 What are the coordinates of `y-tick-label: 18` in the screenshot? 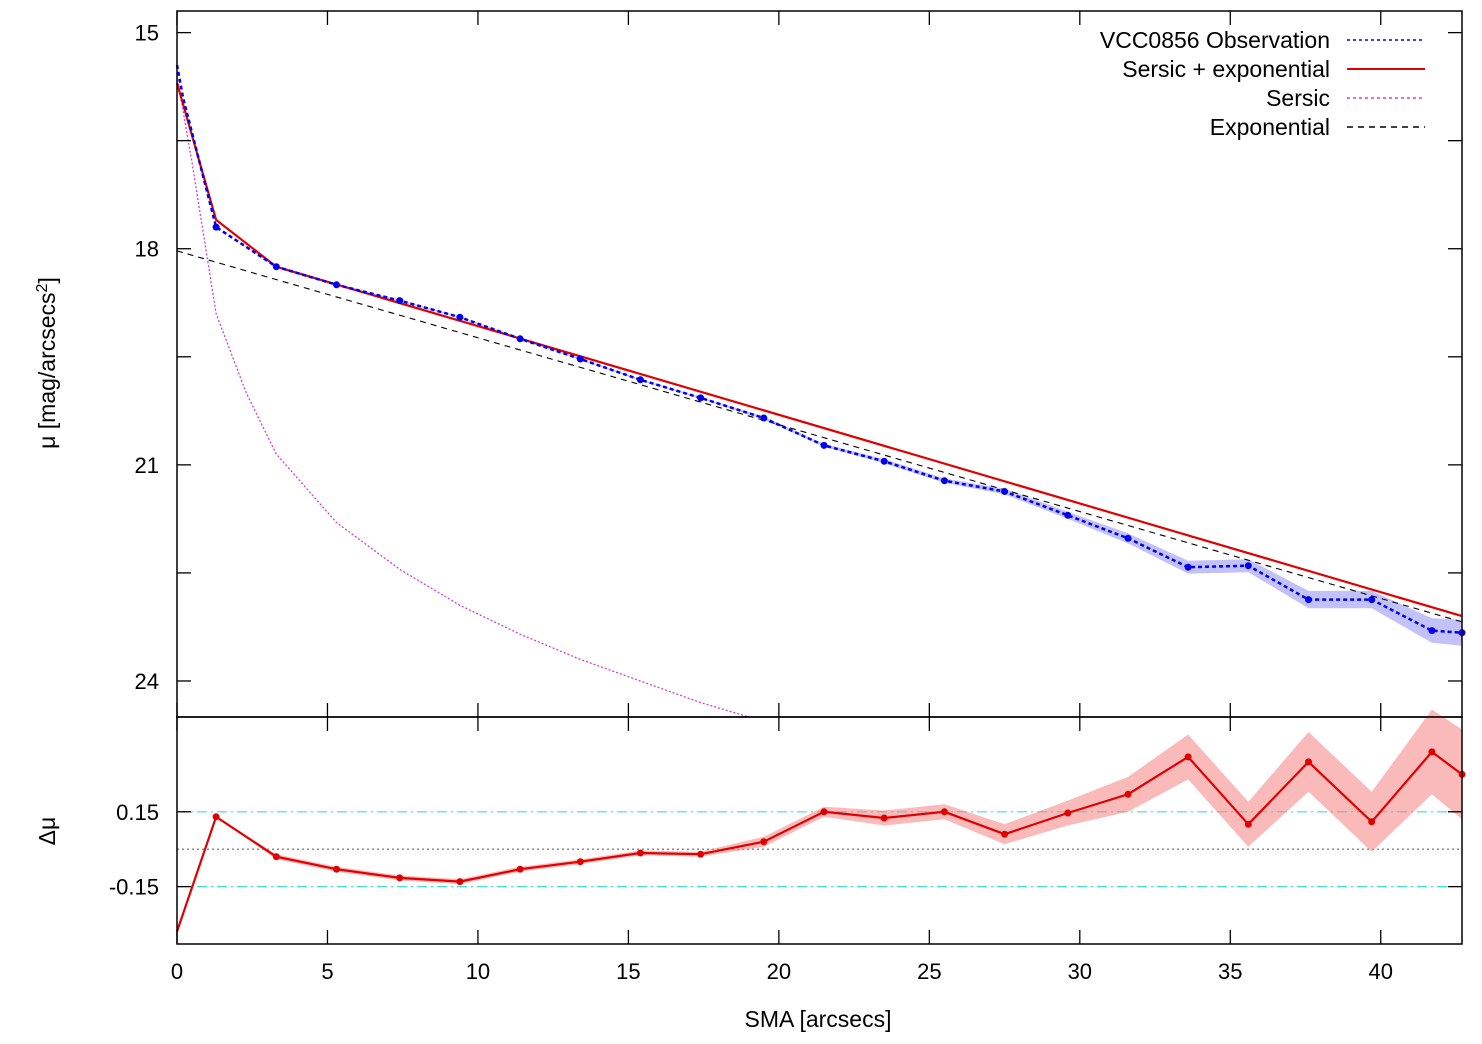 It's located at (147, 249).